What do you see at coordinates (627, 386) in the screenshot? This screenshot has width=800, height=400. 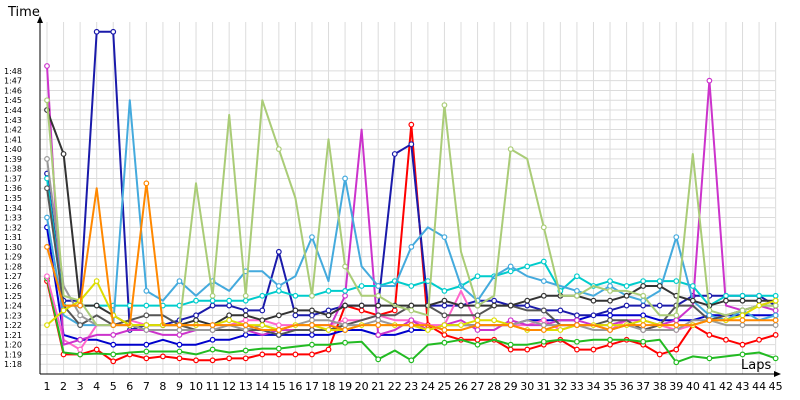 I see `x-tick-label: 36` at bounding box center [627, 386].